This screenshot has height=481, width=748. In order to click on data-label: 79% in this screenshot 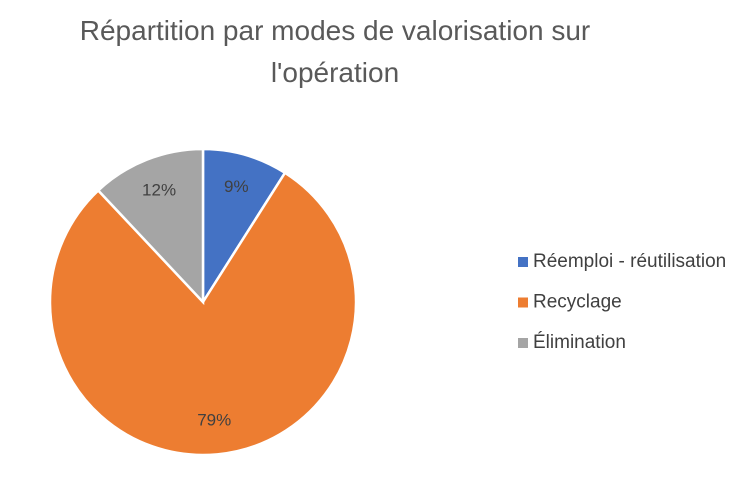, I will do `click(214, 419)`.